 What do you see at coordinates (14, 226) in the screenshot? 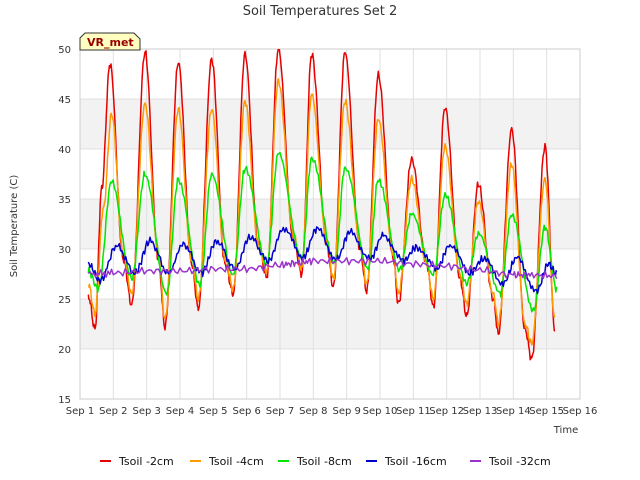
I see `y-axis-label: Soil Temperature (C)` at bounding box center [14, 226].